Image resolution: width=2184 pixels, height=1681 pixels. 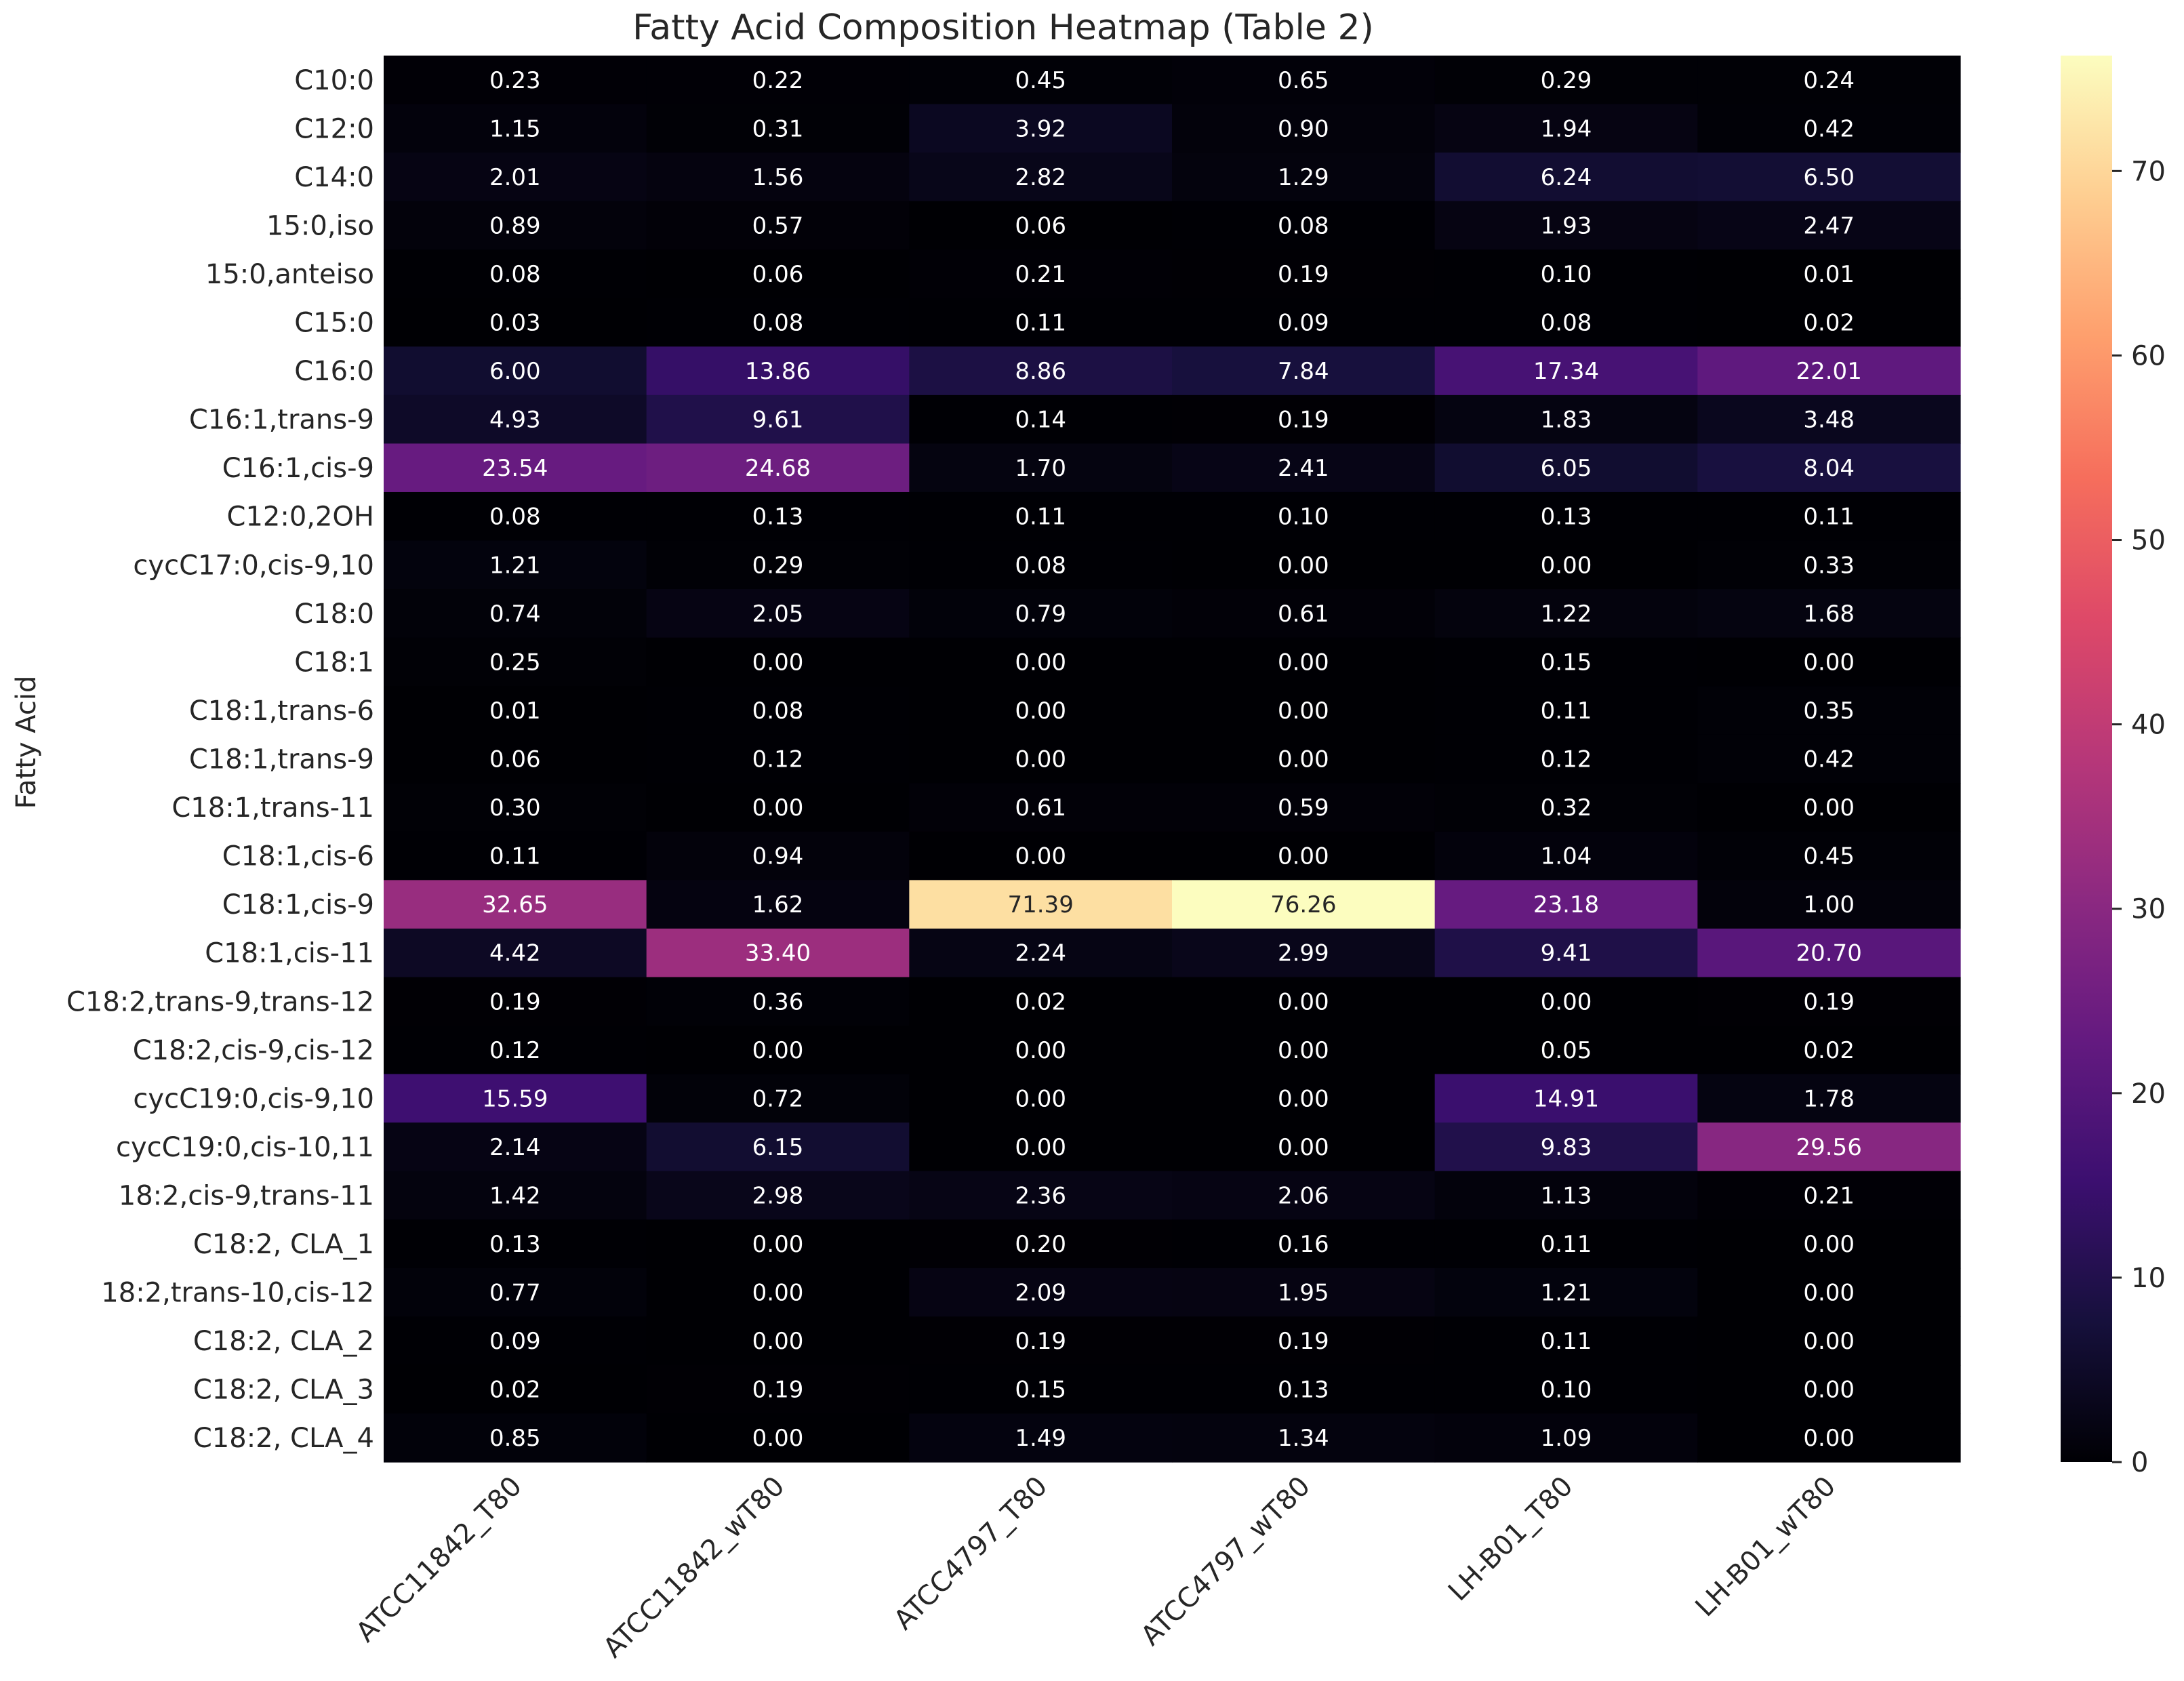 What do you see at coordinates (1566, 1438) in the screenshot?
I see `cell-value-label: 1.09` at bounding box center [1566, 1438].